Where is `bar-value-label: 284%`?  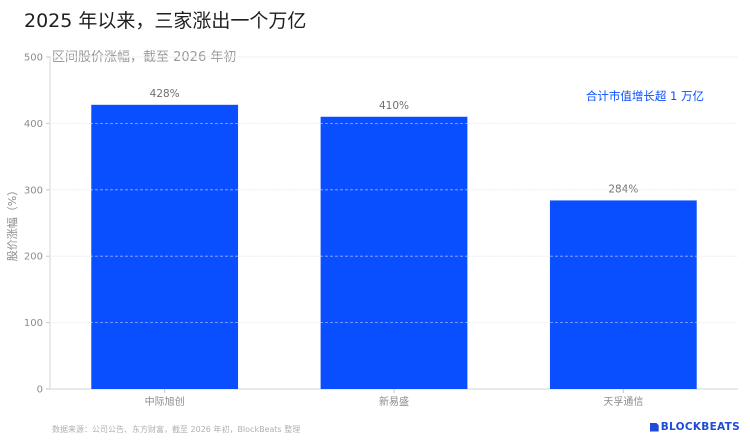
bar-value-label: 284% is located at coordinates (623, 189).